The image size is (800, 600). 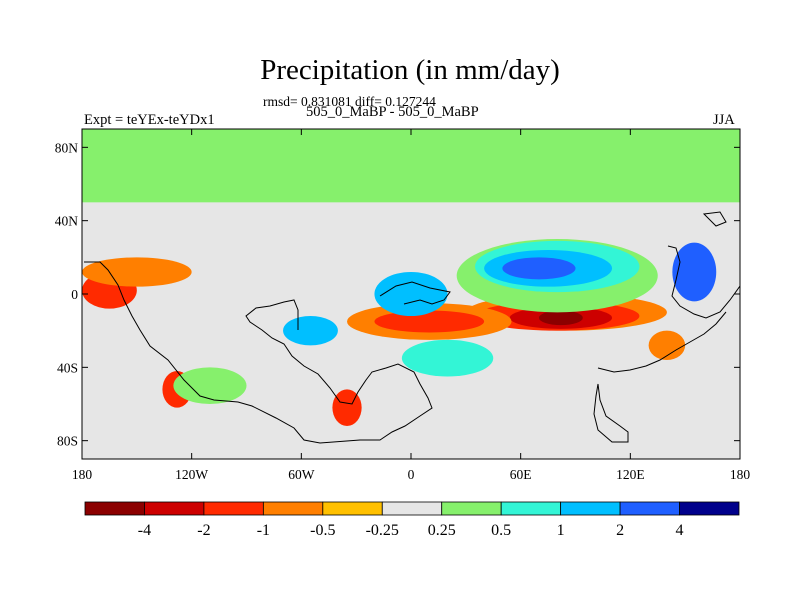 I want to click on x-tick-label: 0, so click(x=411, y=474).